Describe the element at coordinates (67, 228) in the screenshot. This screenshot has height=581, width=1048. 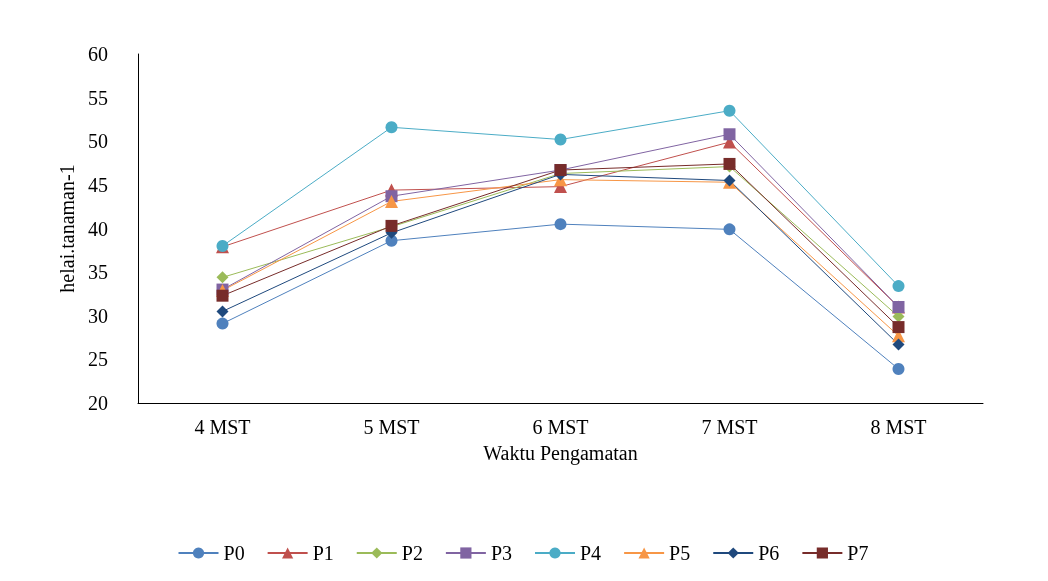
I see `y-axis-title: helai.tanaman-1` at that location.